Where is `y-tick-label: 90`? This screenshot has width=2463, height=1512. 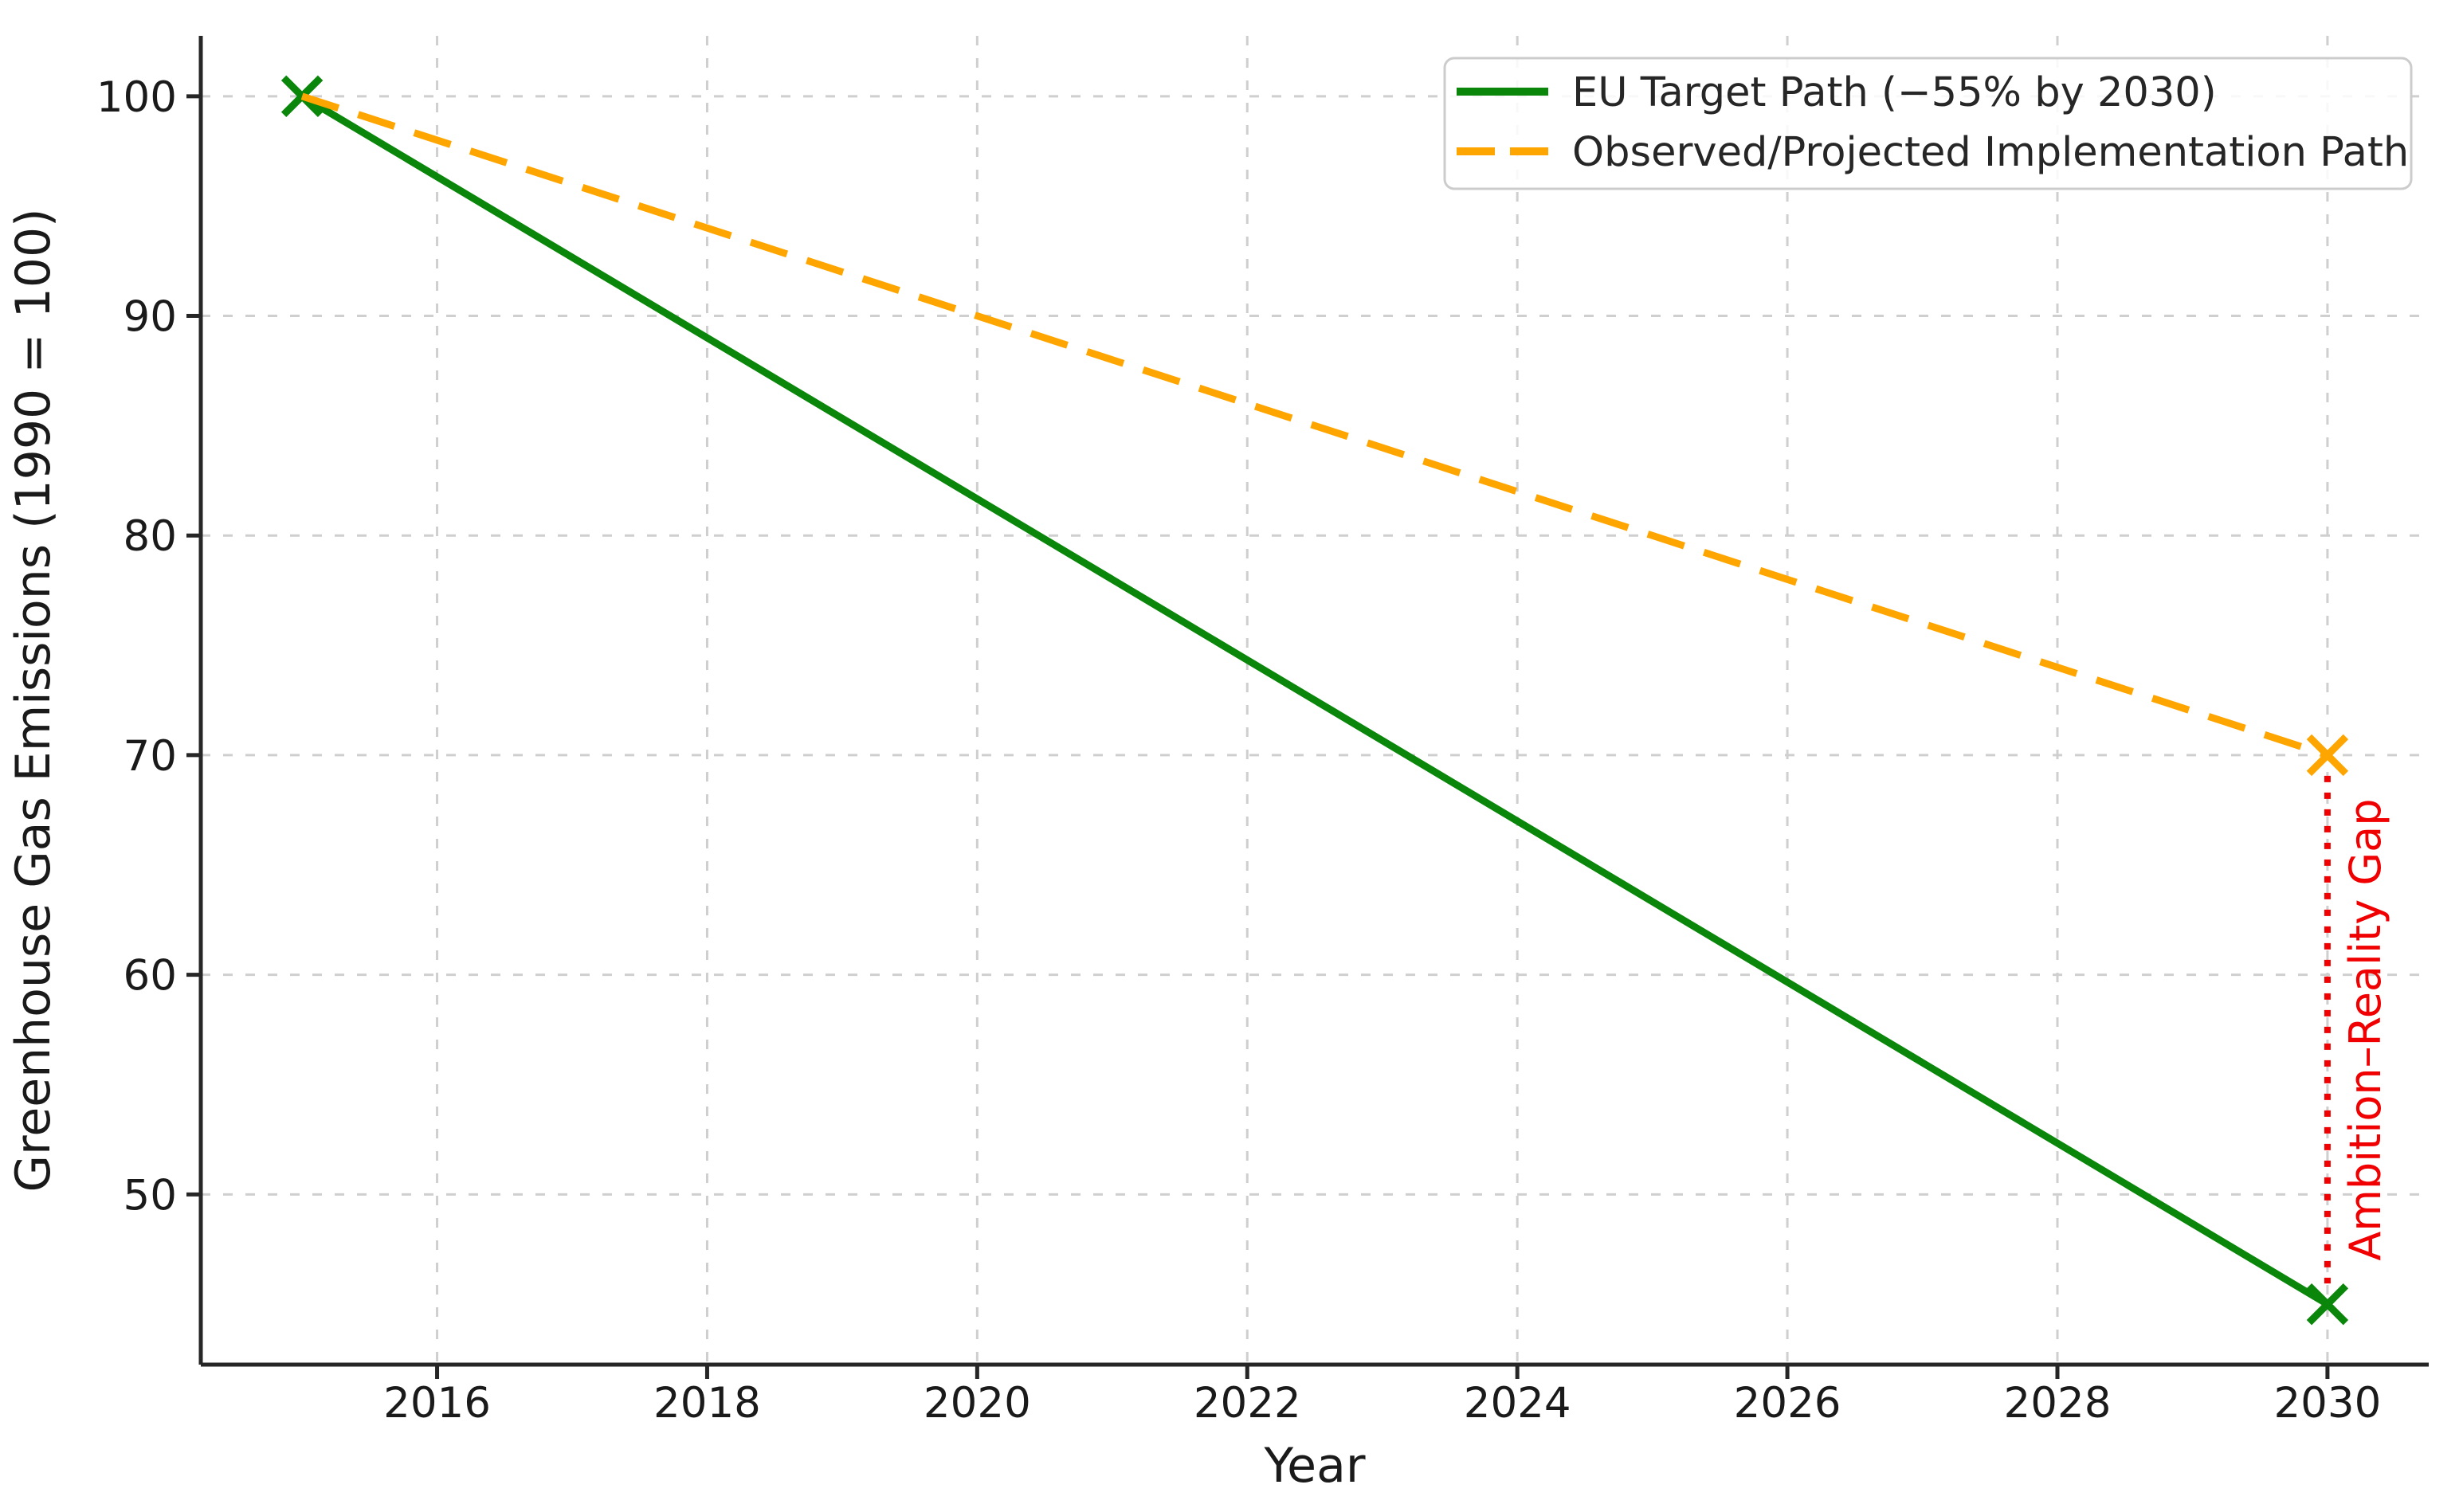 y-tick-label: 90 is located at coordinates (150, 317).